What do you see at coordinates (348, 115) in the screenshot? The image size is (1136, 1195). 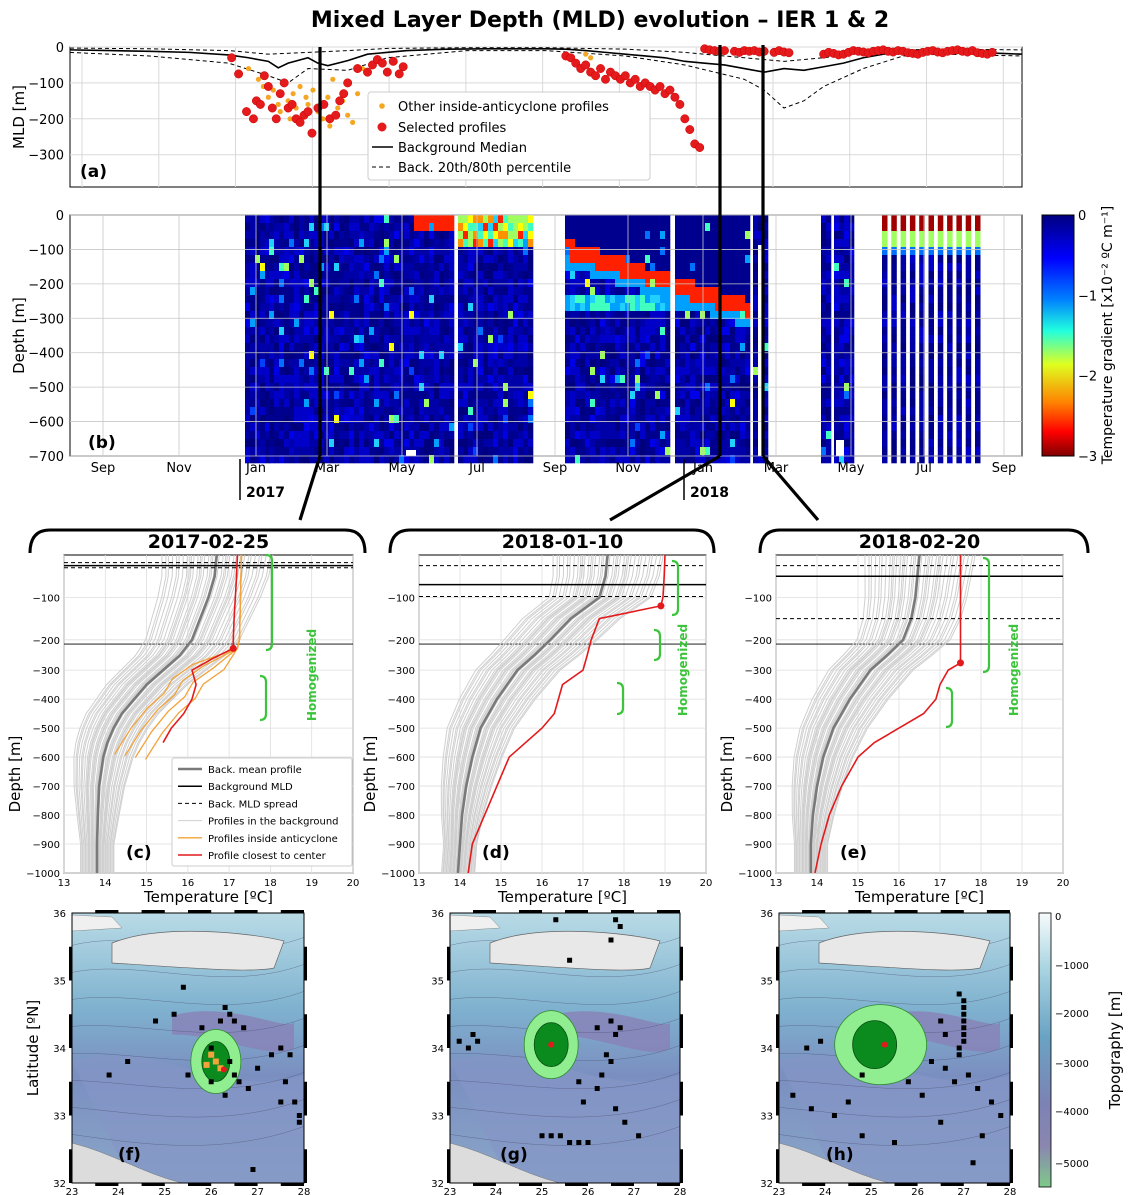 I see `anticyclone-profile-point` at bounding box center [348, 115].